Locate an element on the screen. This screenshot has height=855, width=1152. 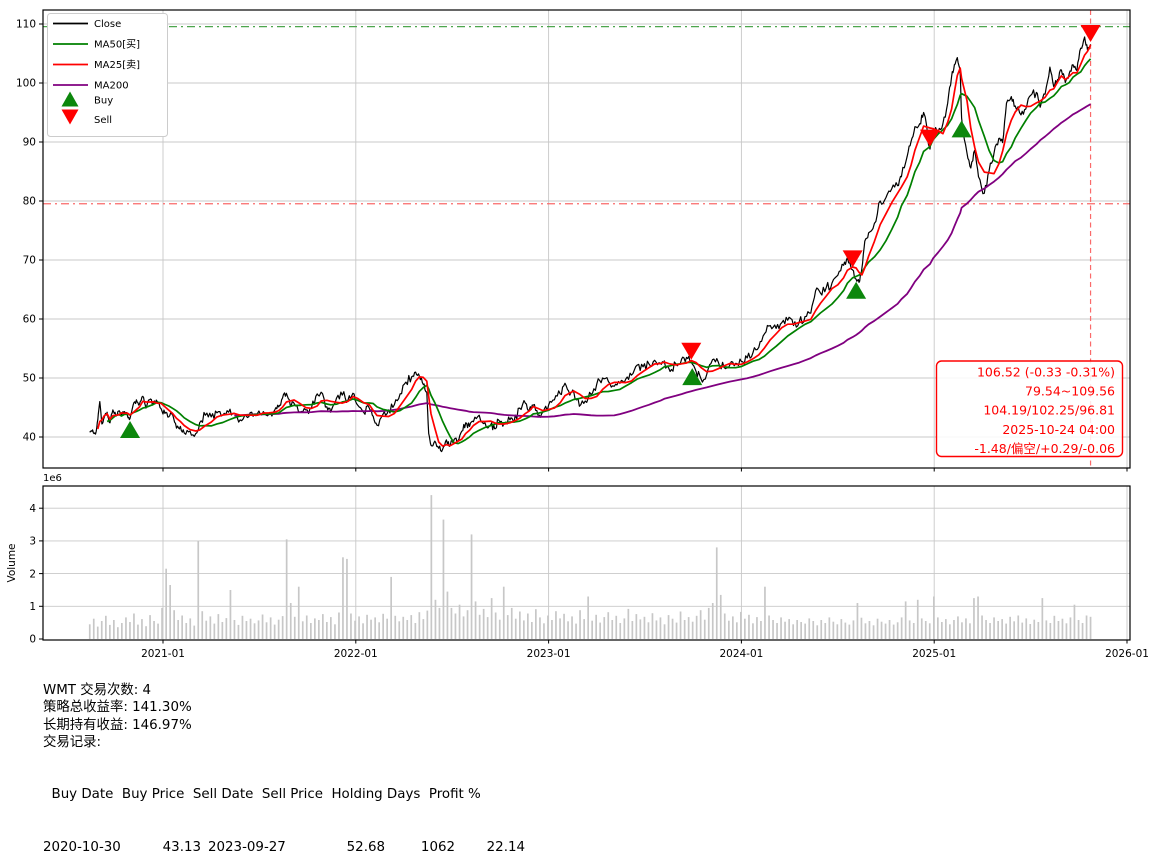
legend-label: Buy is located at coordinates (103, 101).